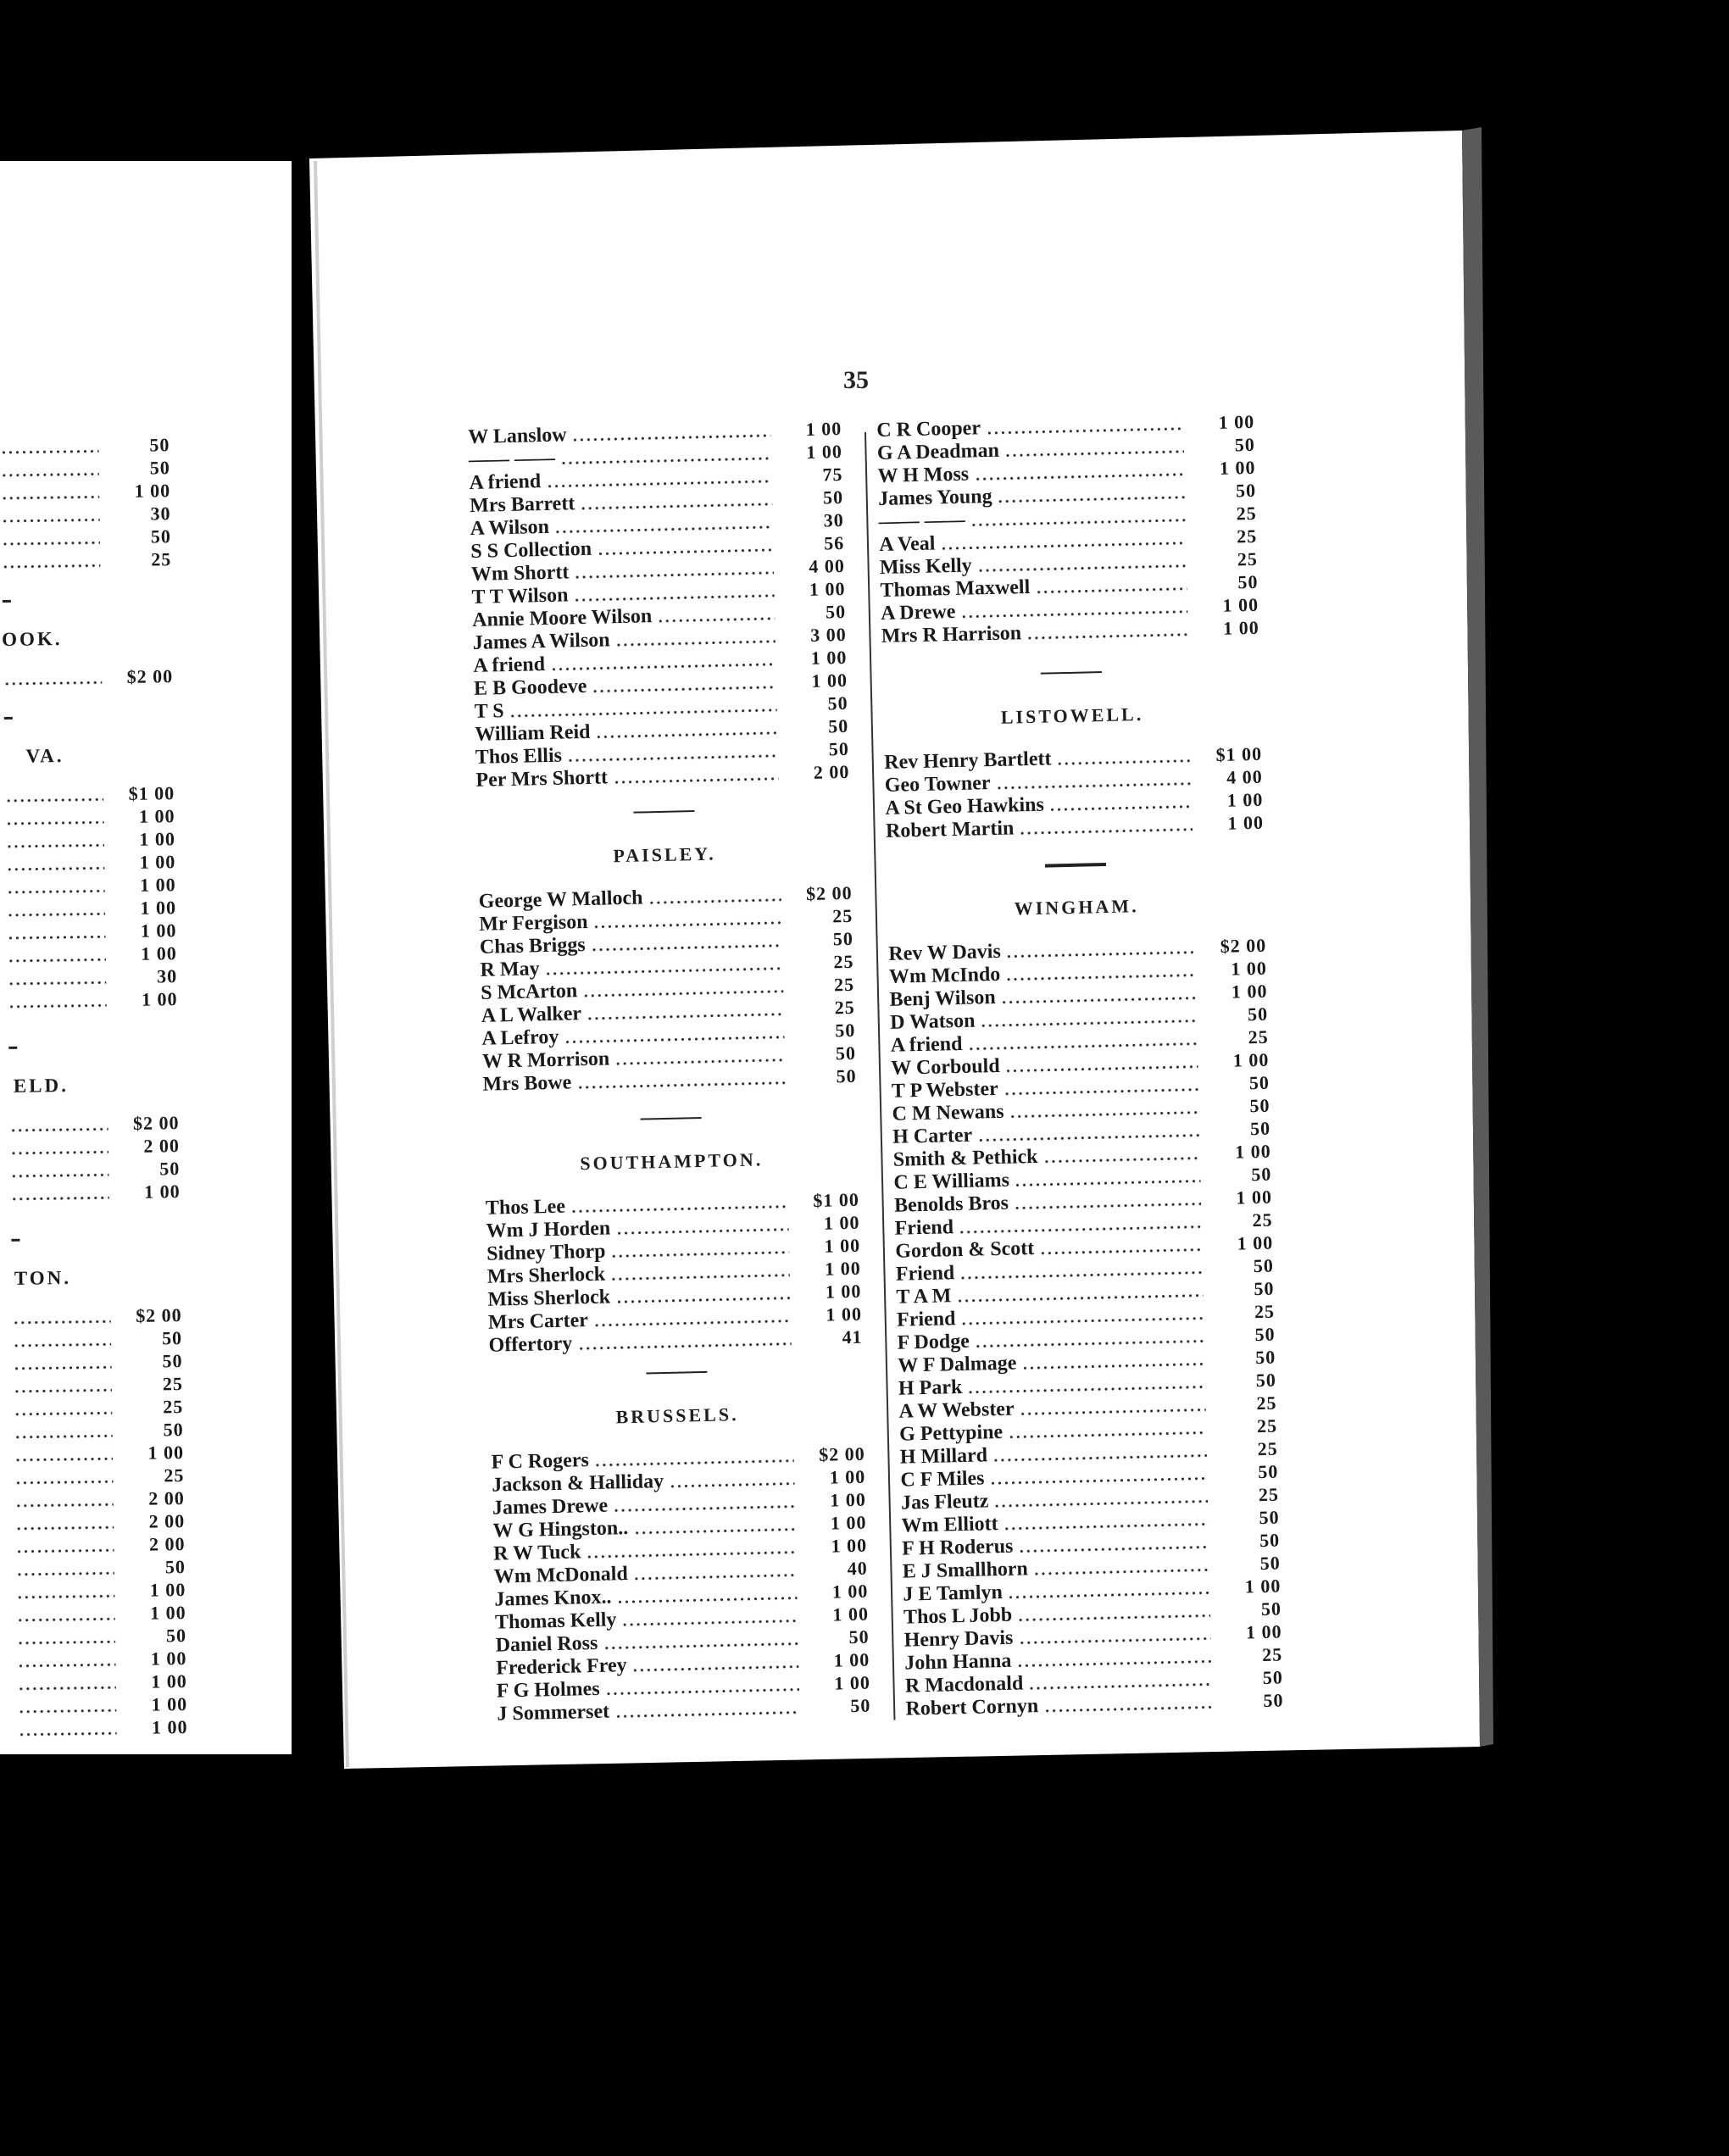  I want to click on page-number: 35, so click(856, 380).